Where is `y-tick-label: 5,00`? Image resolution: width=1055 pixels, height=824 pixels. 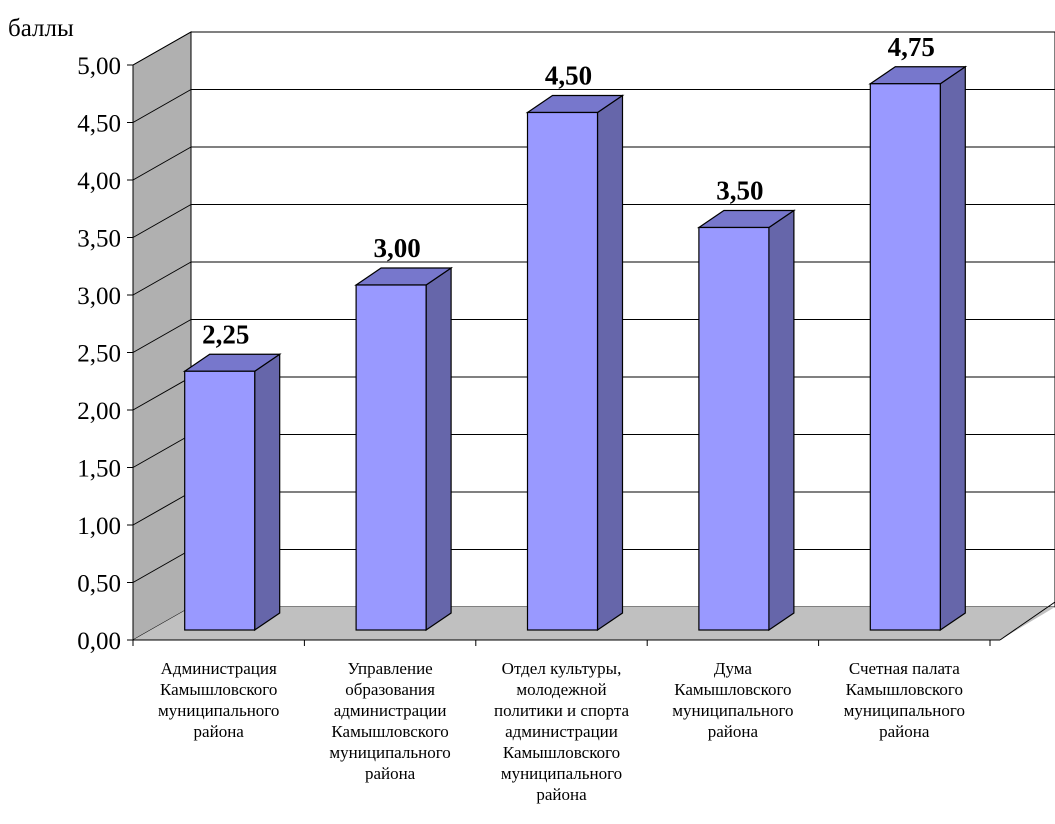 y-tick-label: 5,00 is located at coordinates (99, 66).